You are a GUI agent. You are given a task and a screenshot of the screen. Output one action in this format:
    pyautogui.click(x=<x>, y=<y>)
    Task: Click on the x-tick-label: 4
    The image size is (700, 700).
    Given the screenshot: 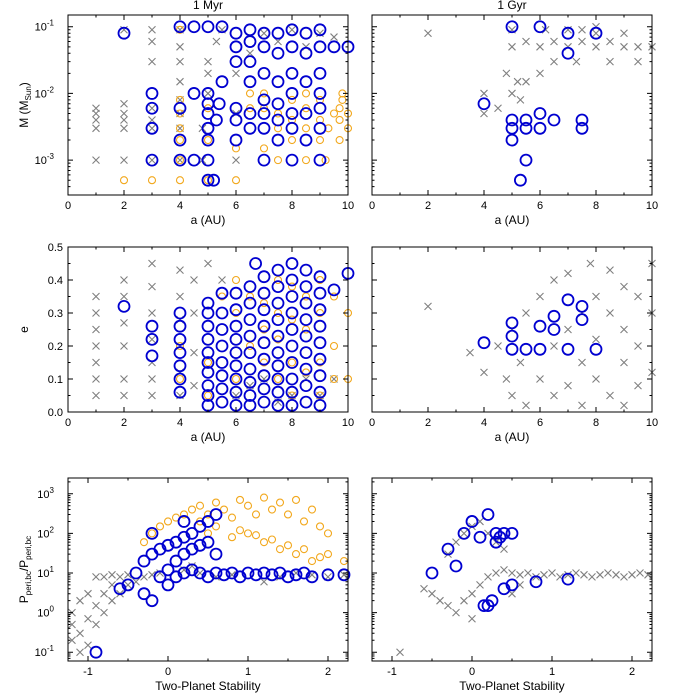 What is the action you would take?
    pyautogui.click(x=484, y=206)
    